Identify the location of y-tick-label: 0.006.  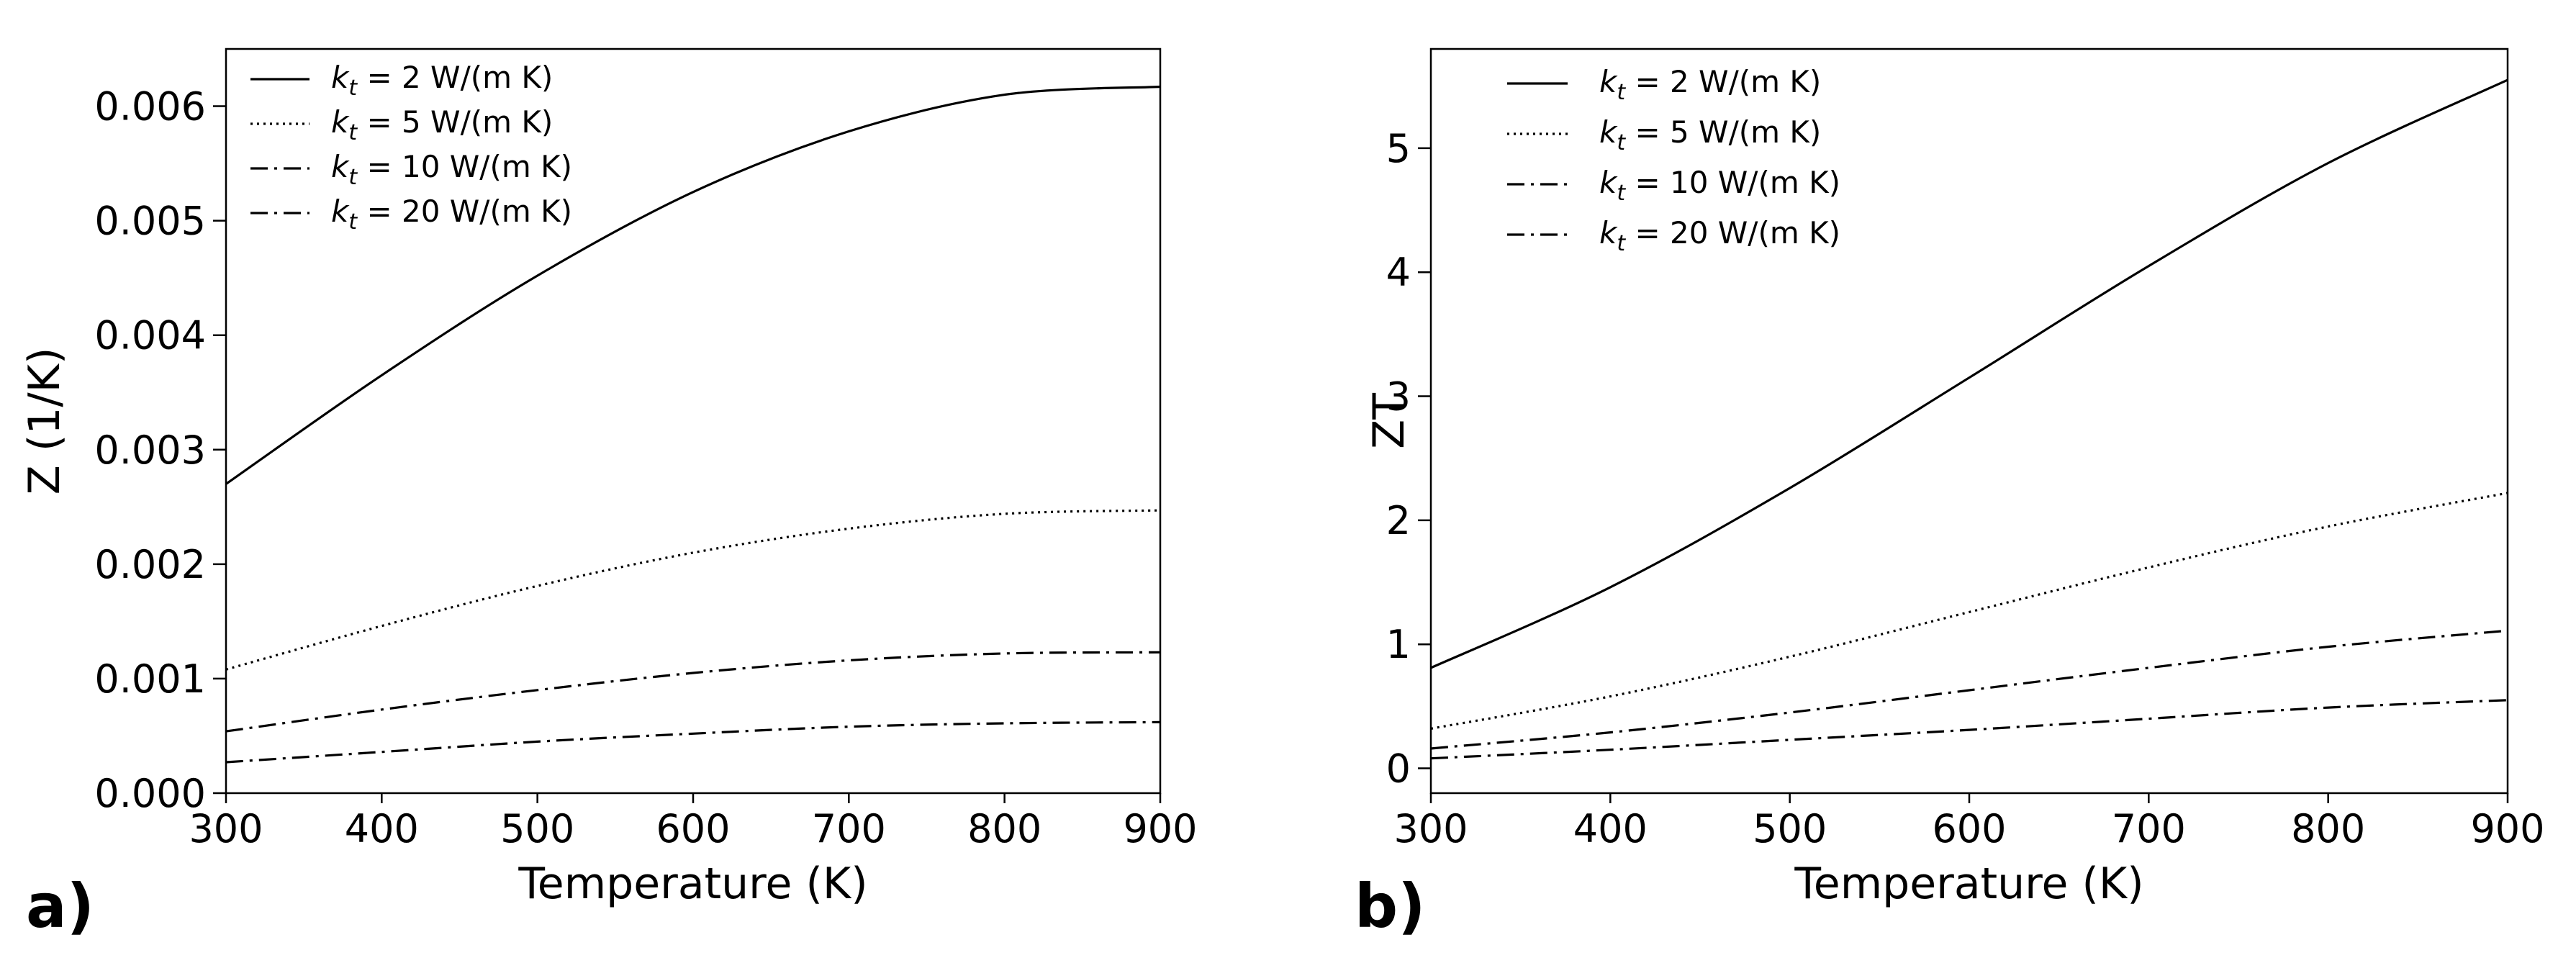
(150, 107).